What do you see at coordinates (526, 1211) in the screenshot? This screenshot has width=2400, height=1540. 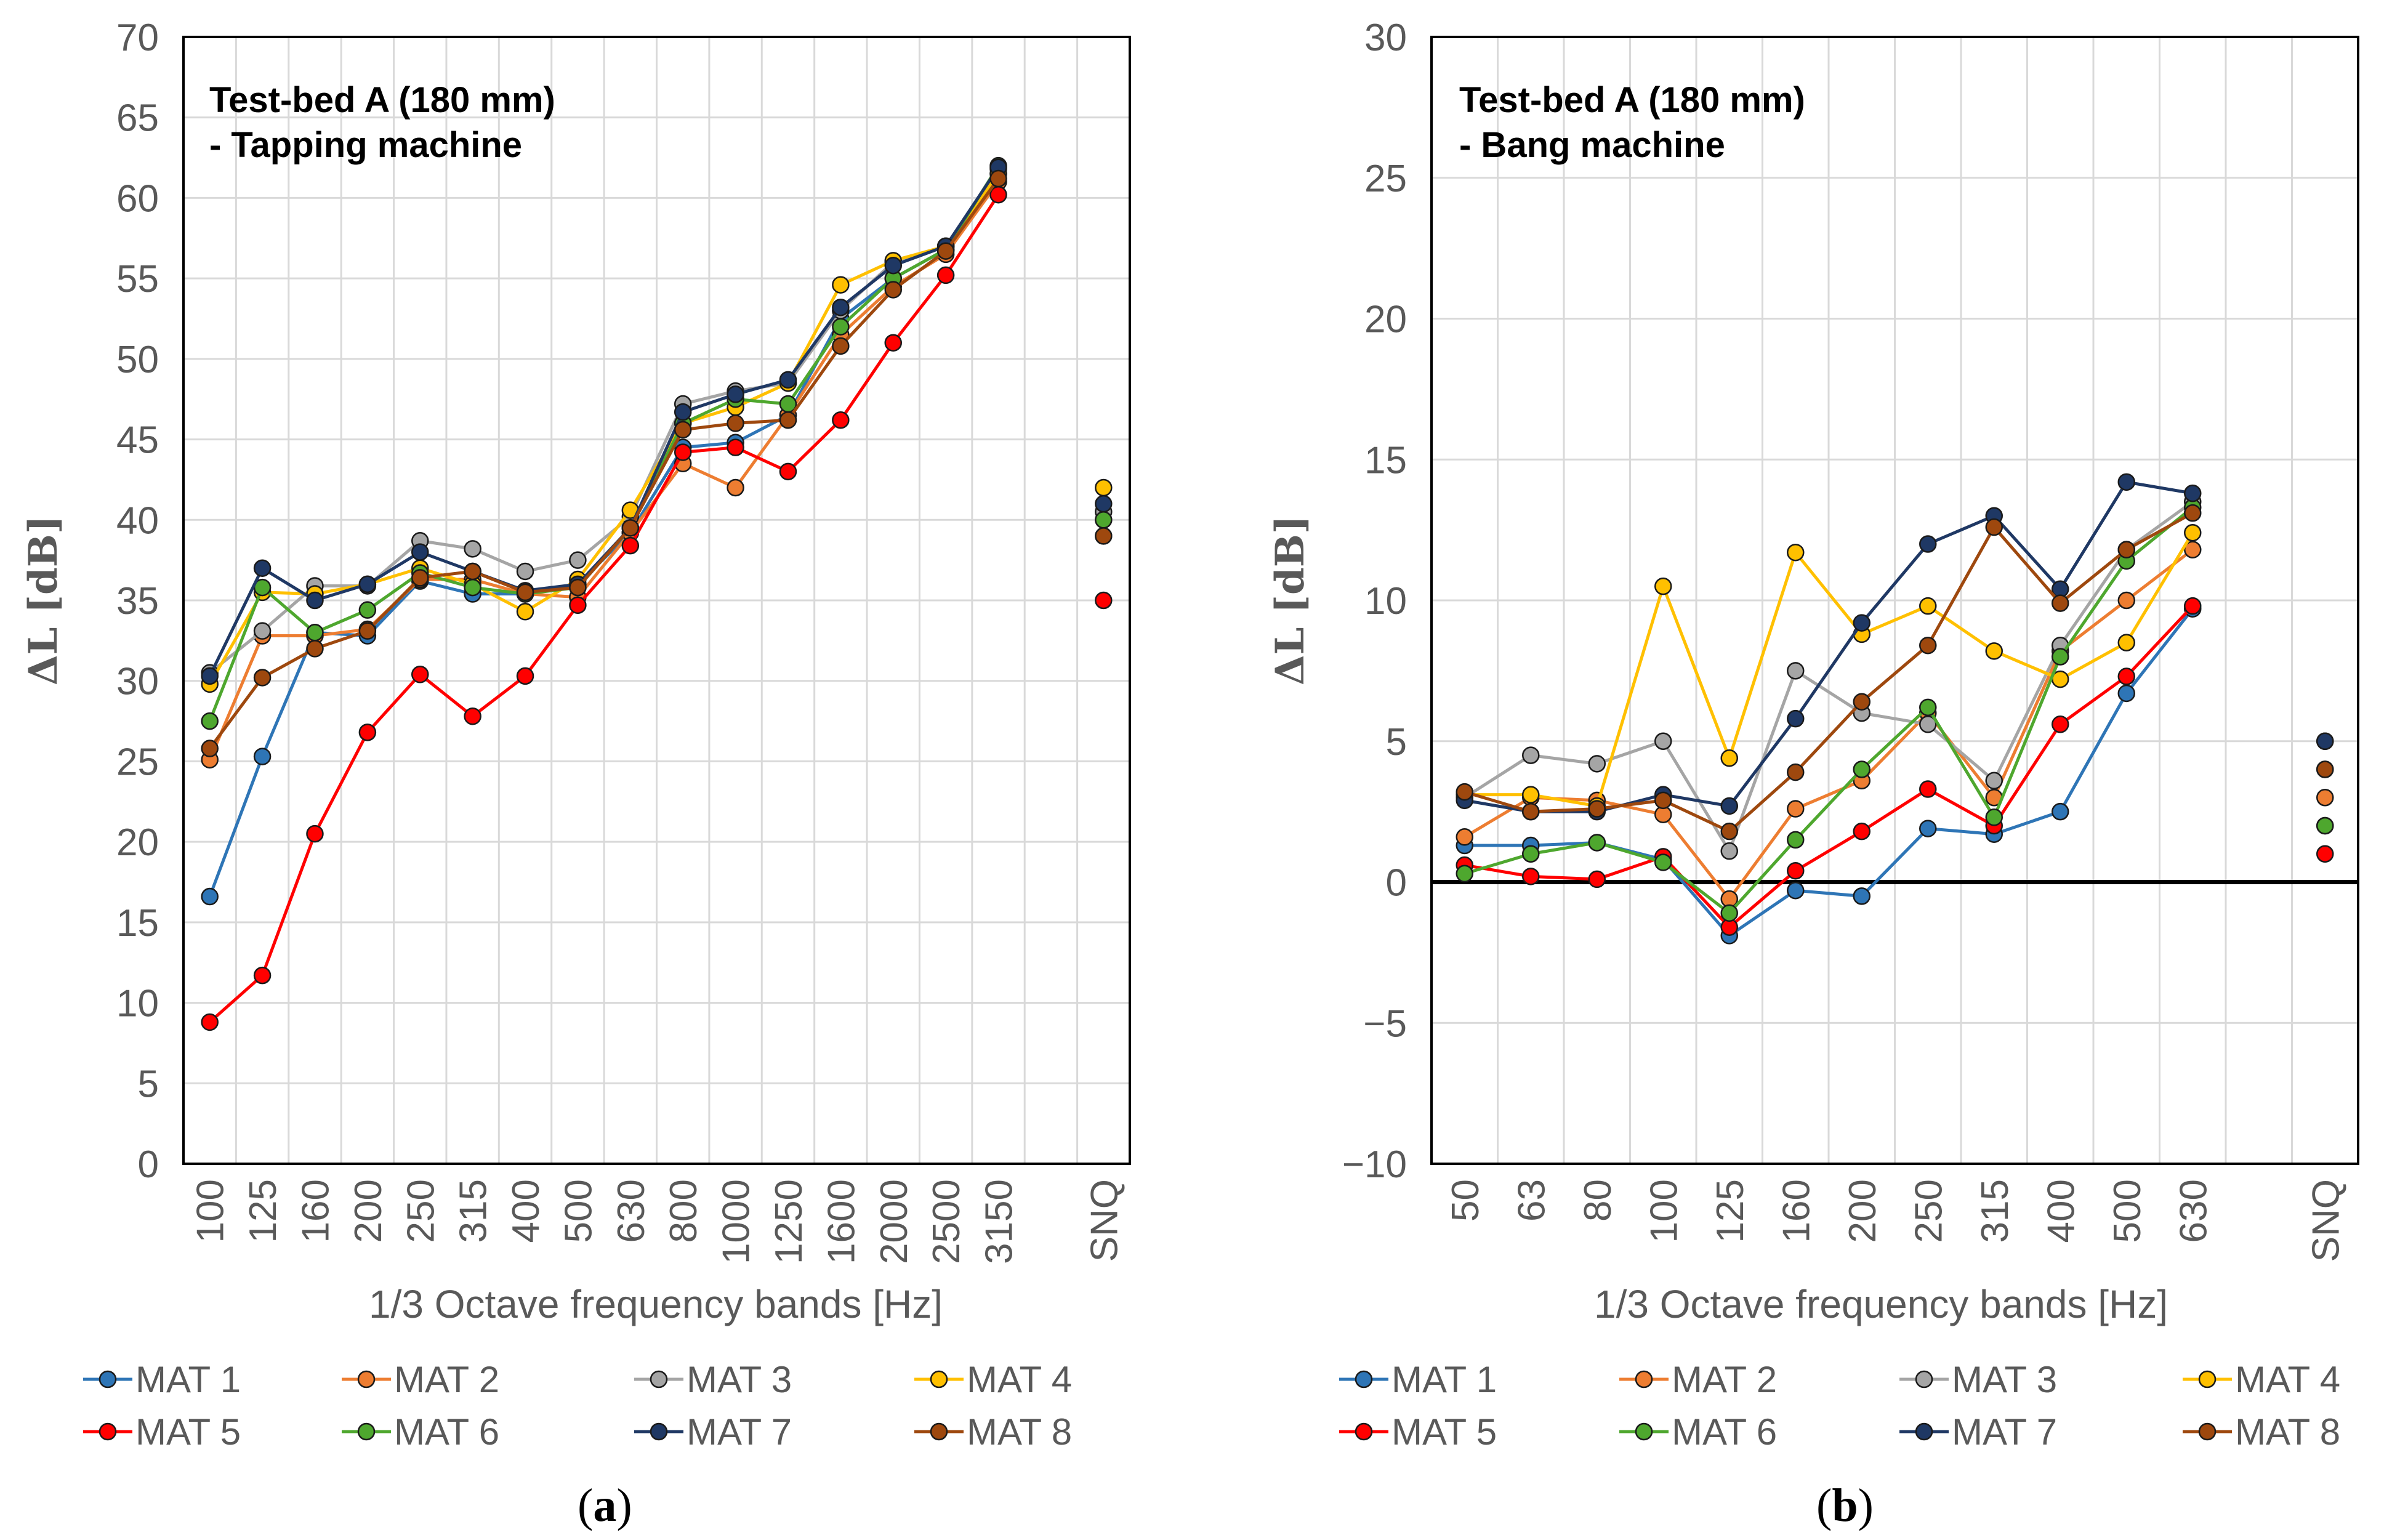 I see `x-tick-label: 400` at bounding box center [526, 1211].